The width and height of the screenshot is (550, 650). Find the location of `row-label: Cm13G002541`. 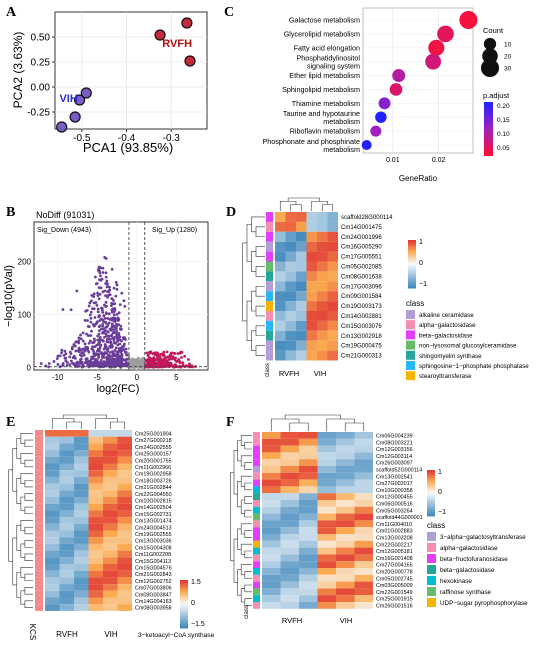

row-label: Cm13G002541 is located at coordinates (394, 477).